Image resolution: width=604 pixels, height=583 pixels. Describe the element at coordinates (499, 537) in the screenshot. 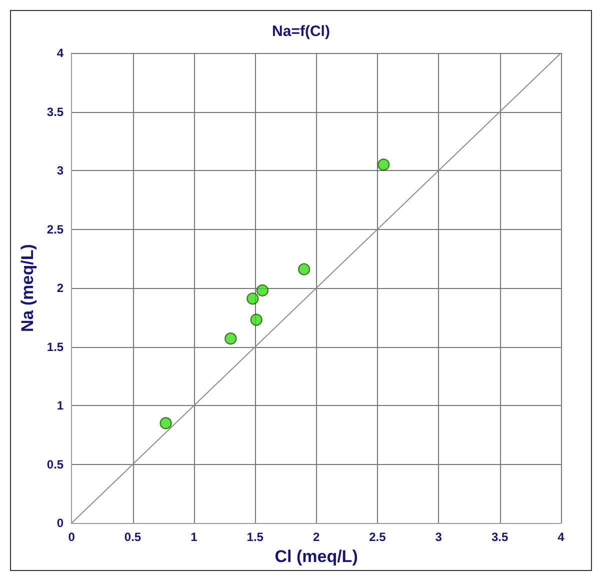

I see `x-tick-label: 3.5` at that location.